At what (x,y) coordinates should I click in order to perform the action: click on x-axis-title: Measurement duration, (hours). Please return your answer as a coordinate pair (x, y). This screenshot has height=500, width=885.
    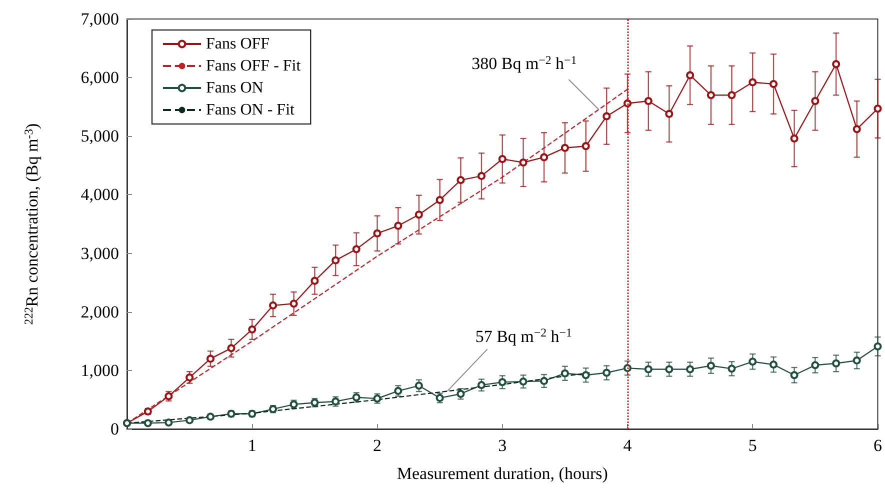
    Looking at the image, I should click on (502, 473).